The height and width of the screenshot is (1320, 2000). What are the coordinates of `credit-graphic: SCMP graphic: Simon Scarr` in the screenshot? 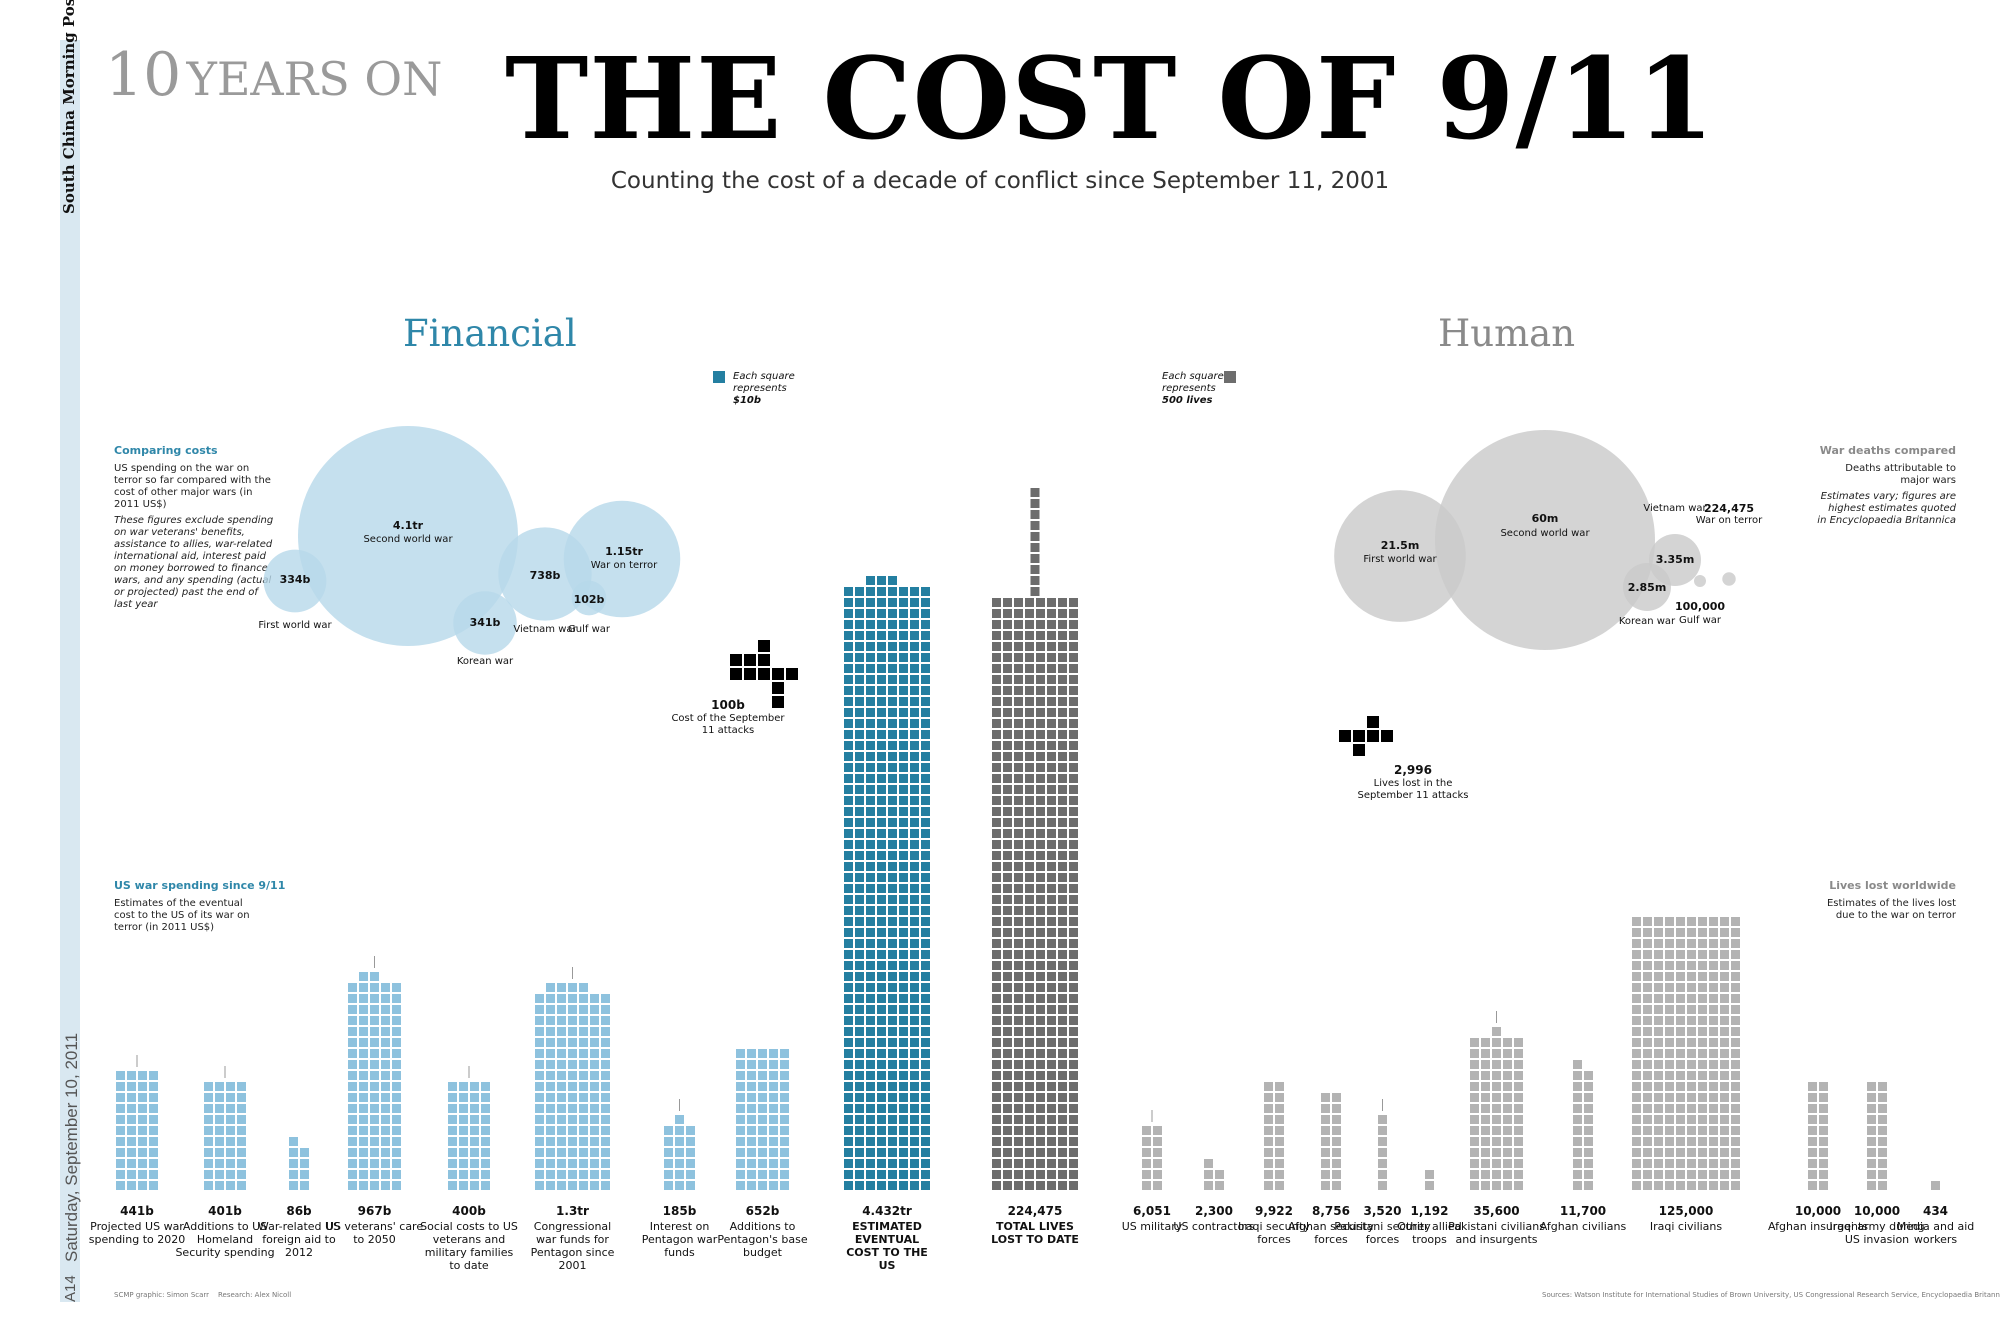 It's located at (162, 1295).